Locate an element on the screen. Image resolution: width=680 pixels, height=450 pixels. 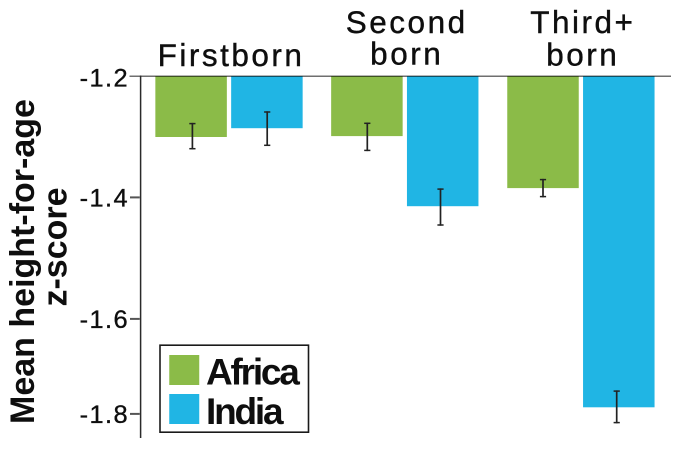
svg-text: Third+ is located at coordinates (582, 22).